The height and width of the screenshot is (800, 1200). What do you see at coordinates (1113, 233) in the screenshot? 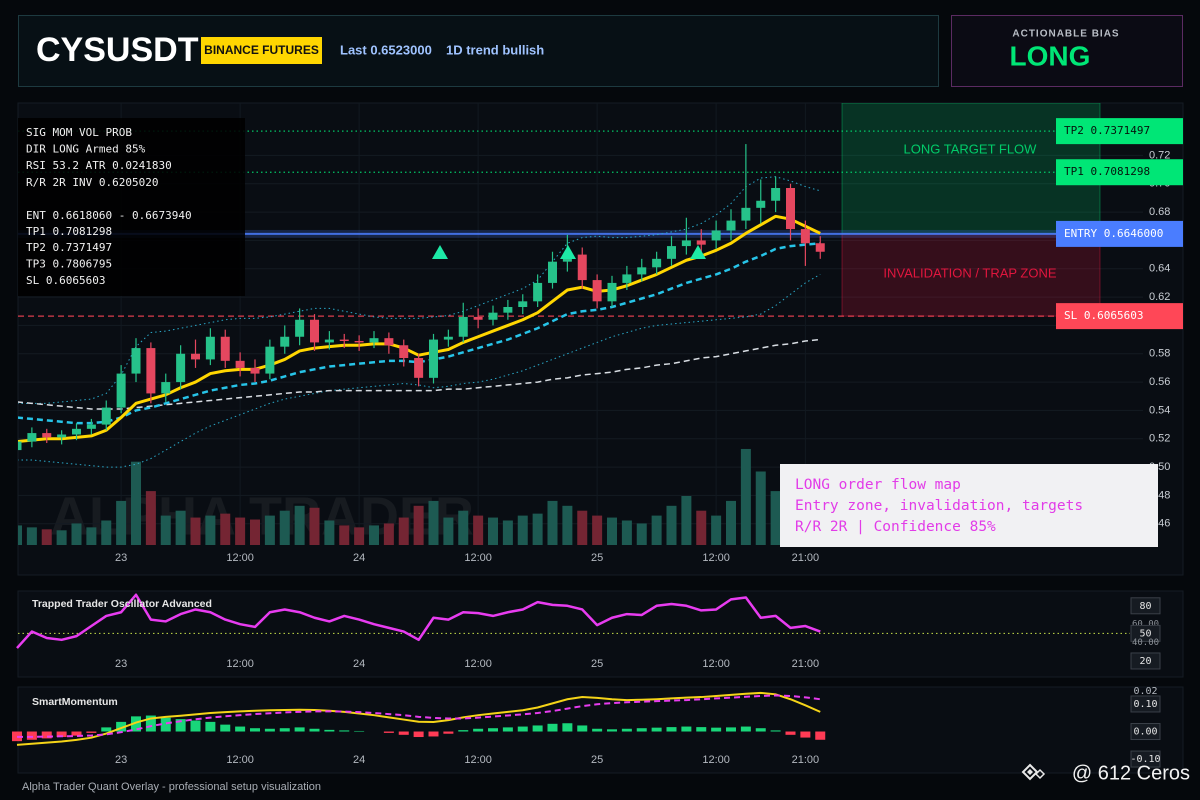
I see `level-label: ENTRY 0.6646000` at bounding box center [1113, 233].